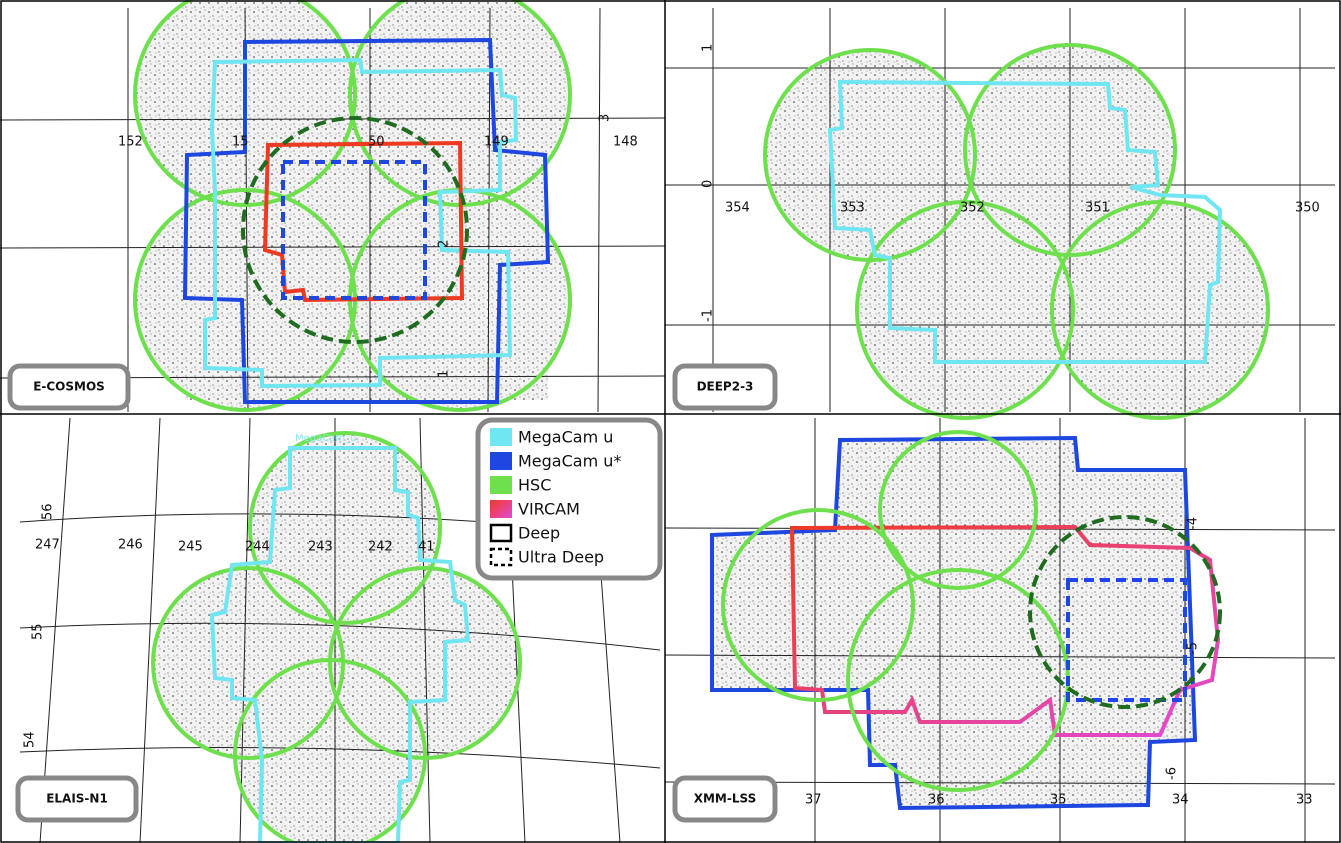  I want to click on ra-label: 242, so click(380, 547).